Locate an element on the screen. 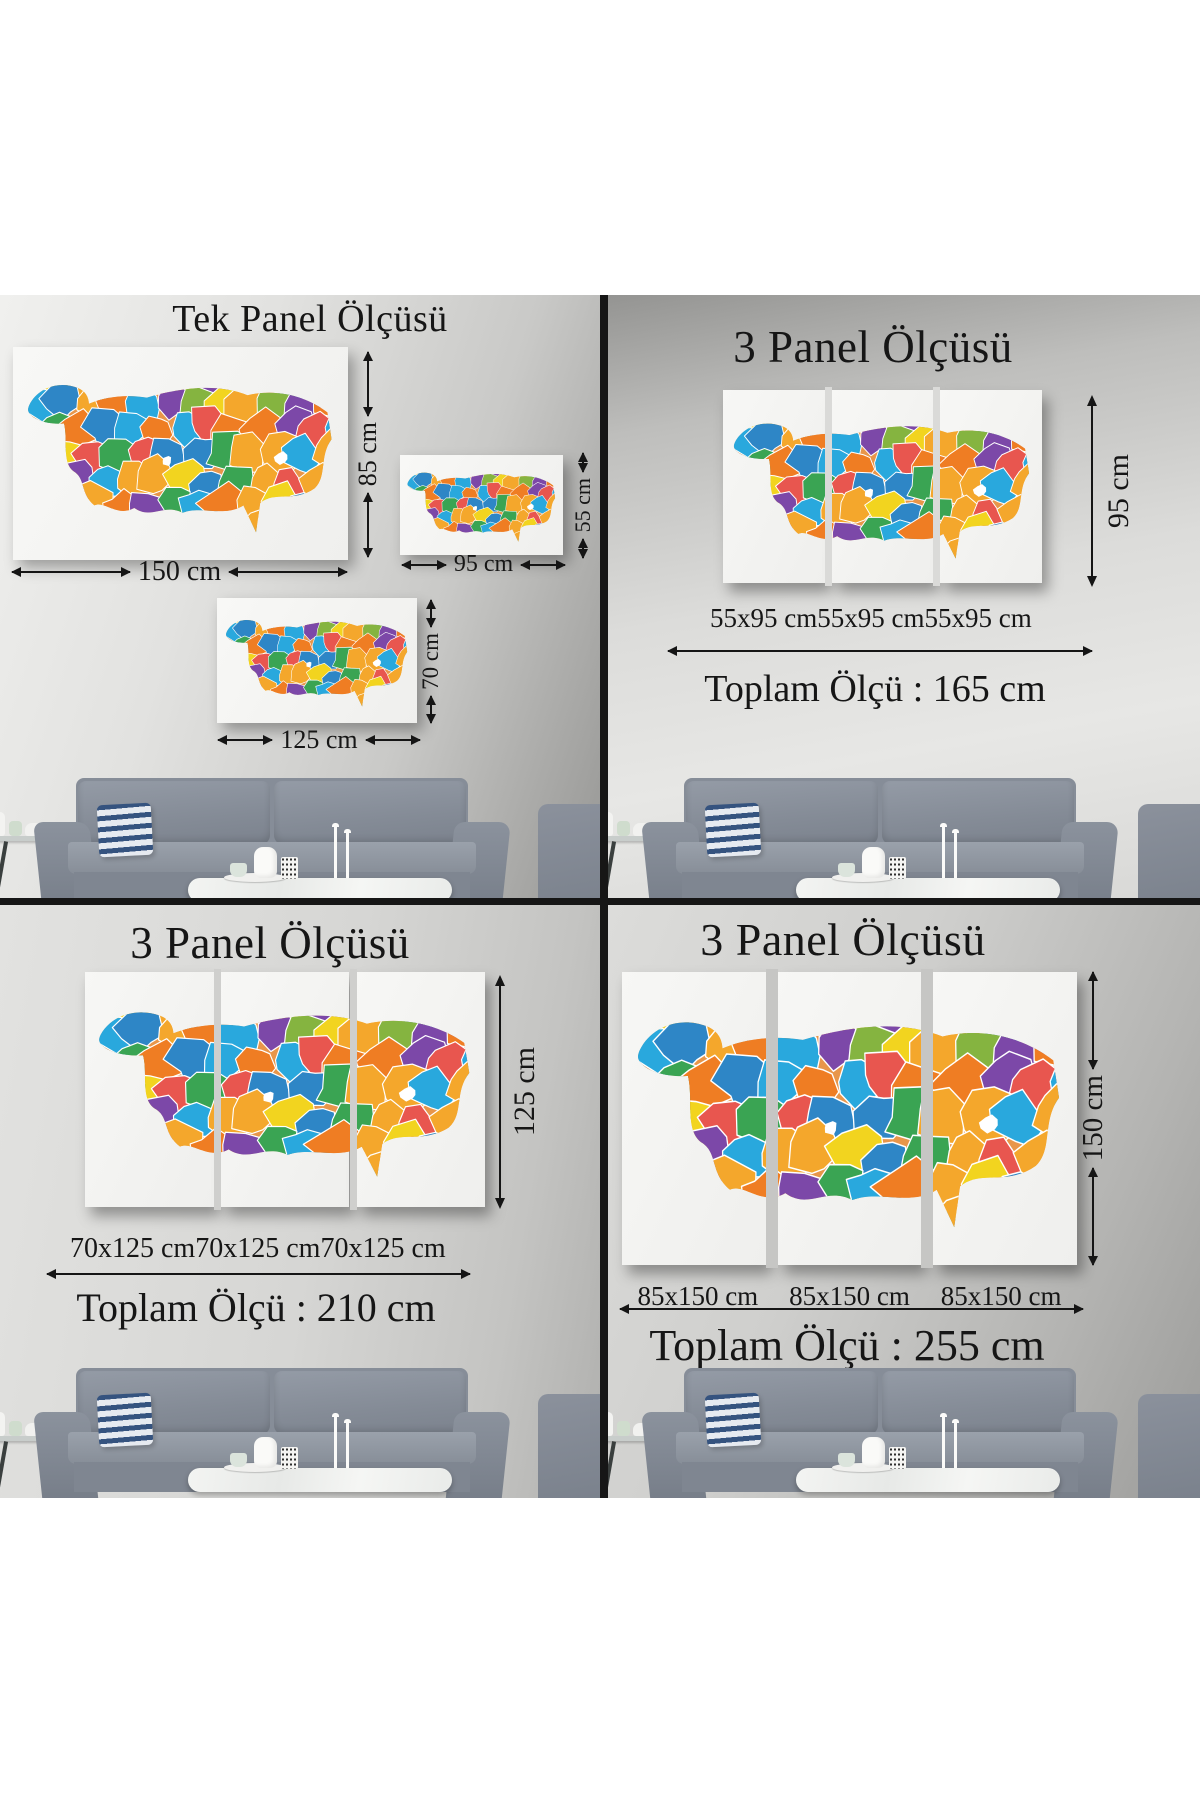 This screenshot has width=1200, height=1800. canvas-95x55 is located at coordinates (481, 505).